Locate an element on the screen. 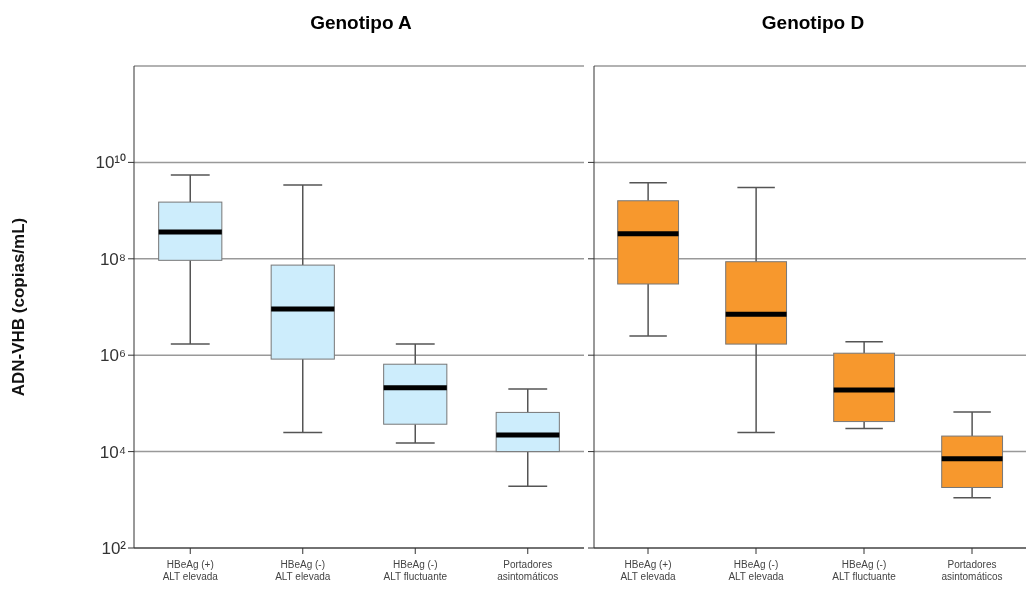 The height and width of the screenshot is (600, 1032). y-axis-title: ADN-VHB (copias/mL) is located at coordinates (19, 307).